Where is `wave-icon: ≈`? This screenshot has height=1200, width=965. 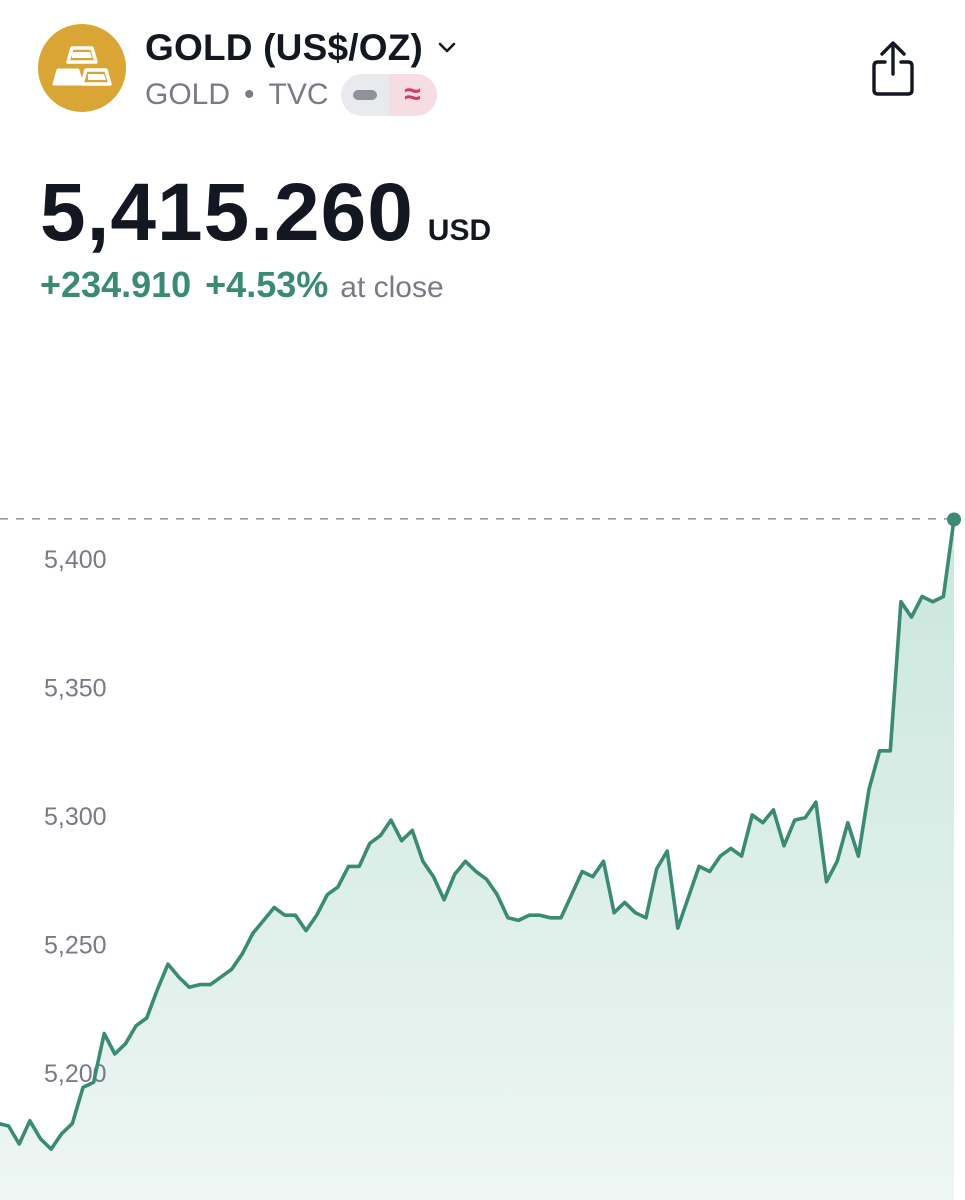 wave-icon: ≈ is located at coordinates (412, 95).